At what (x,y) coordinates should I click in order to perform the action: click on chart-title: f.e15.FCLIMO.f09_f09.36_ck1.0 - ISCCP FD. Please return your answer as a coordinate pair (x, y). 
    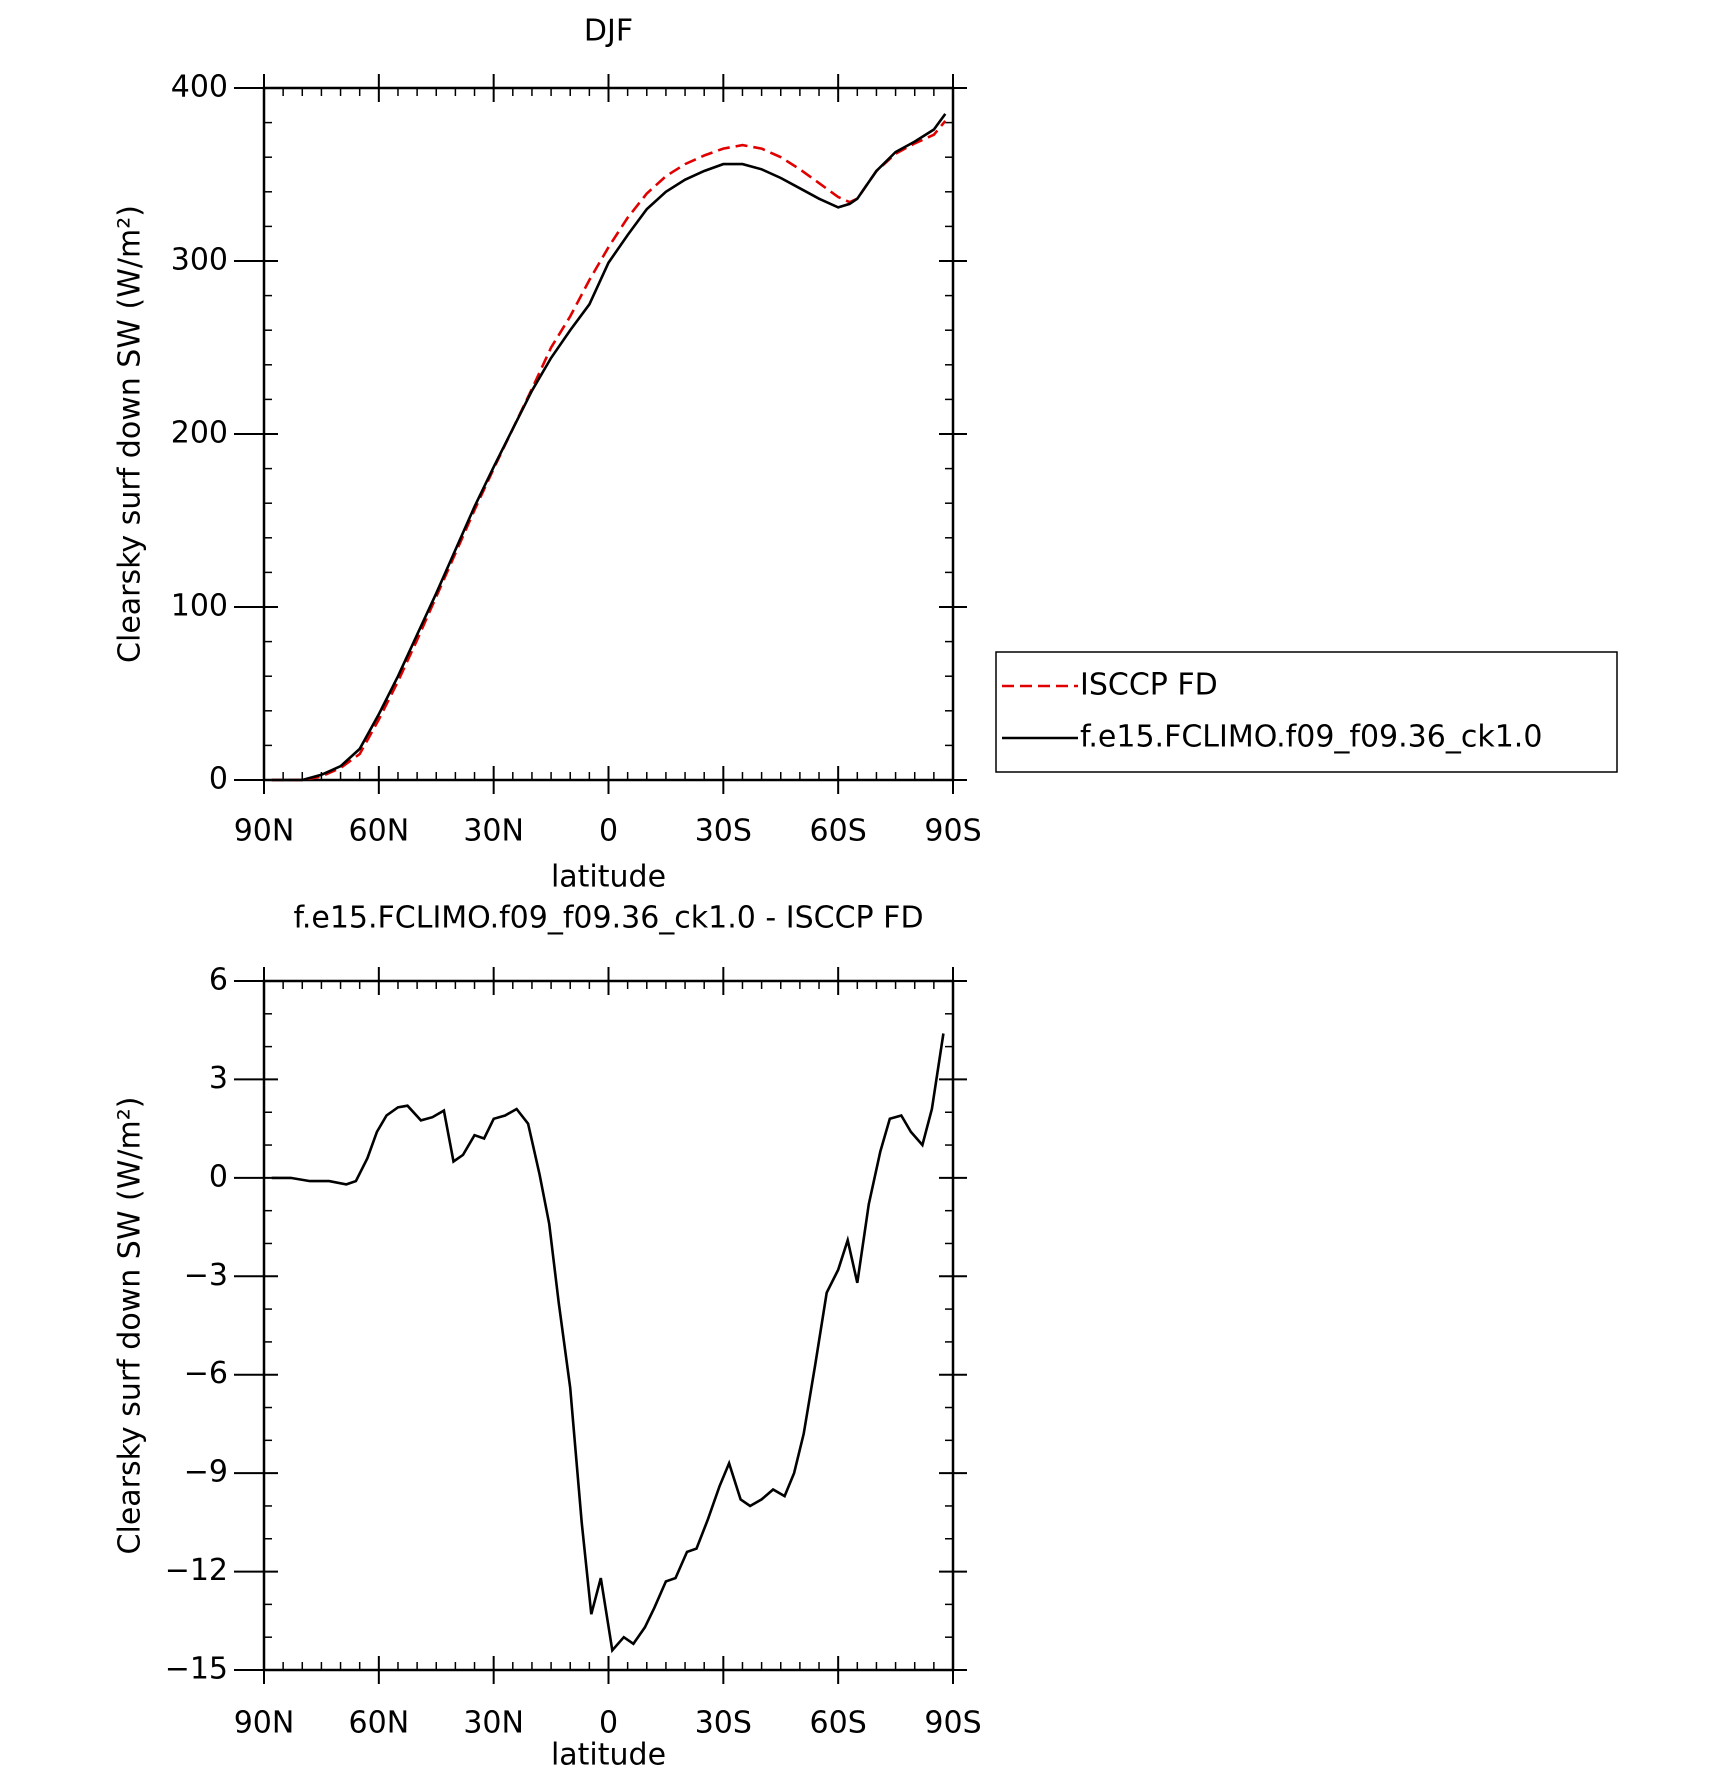
    Looking at the image, I should click on (608, 918).